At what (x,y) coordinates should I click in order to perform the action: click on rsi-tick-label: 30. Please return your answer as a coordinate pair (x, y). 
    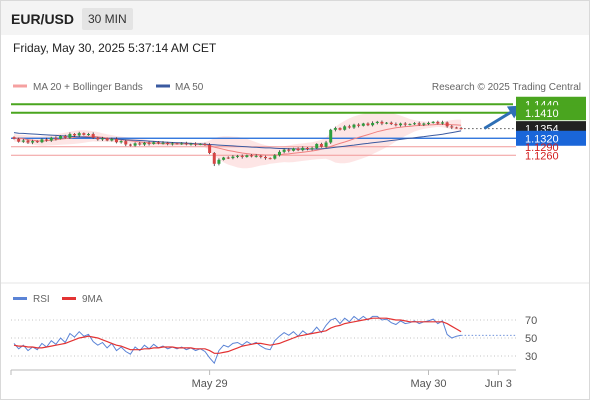
    Looking at the image, I should click on (531, 357).